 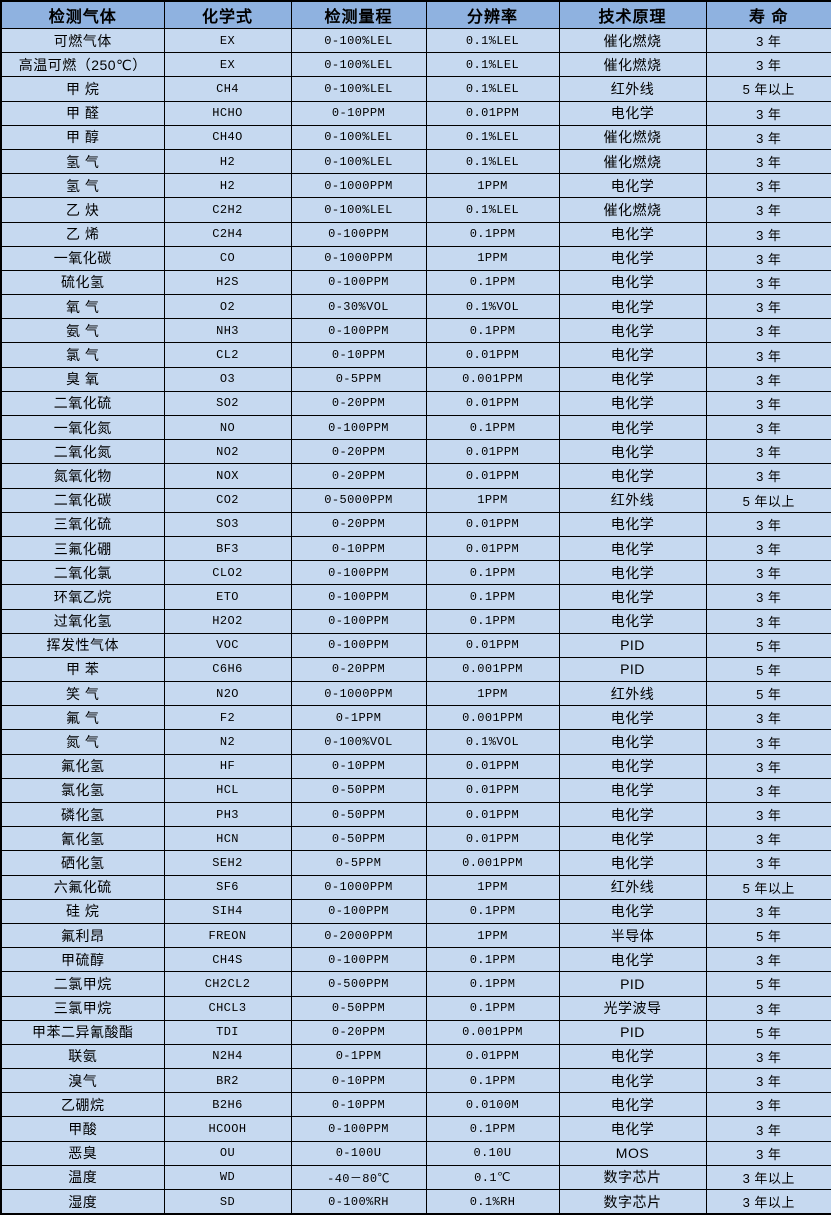 I want to click on cell-gas: 二氯甲烷, so click(x=82, y=984).